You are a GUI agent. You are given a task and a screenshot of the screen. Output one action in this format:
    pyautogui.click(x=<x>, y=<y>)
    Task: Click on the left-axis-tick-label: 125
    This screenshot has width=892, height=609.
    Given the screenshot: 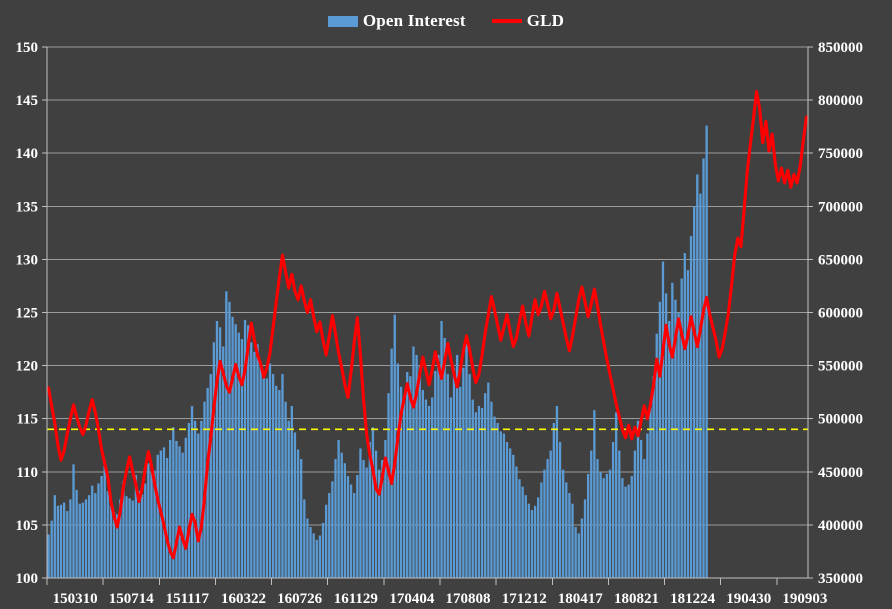 What is the action you would take?
    pyautogui.click(x=27, y=314)
    